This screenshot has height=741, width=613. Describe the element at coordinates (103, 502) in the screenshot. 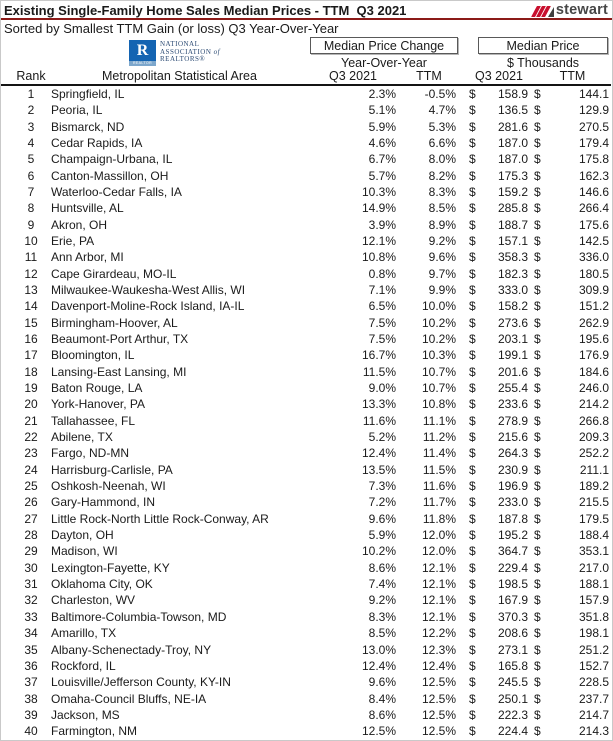

I see `metro-area-cell: Gary-Hammond, IN` at that location.